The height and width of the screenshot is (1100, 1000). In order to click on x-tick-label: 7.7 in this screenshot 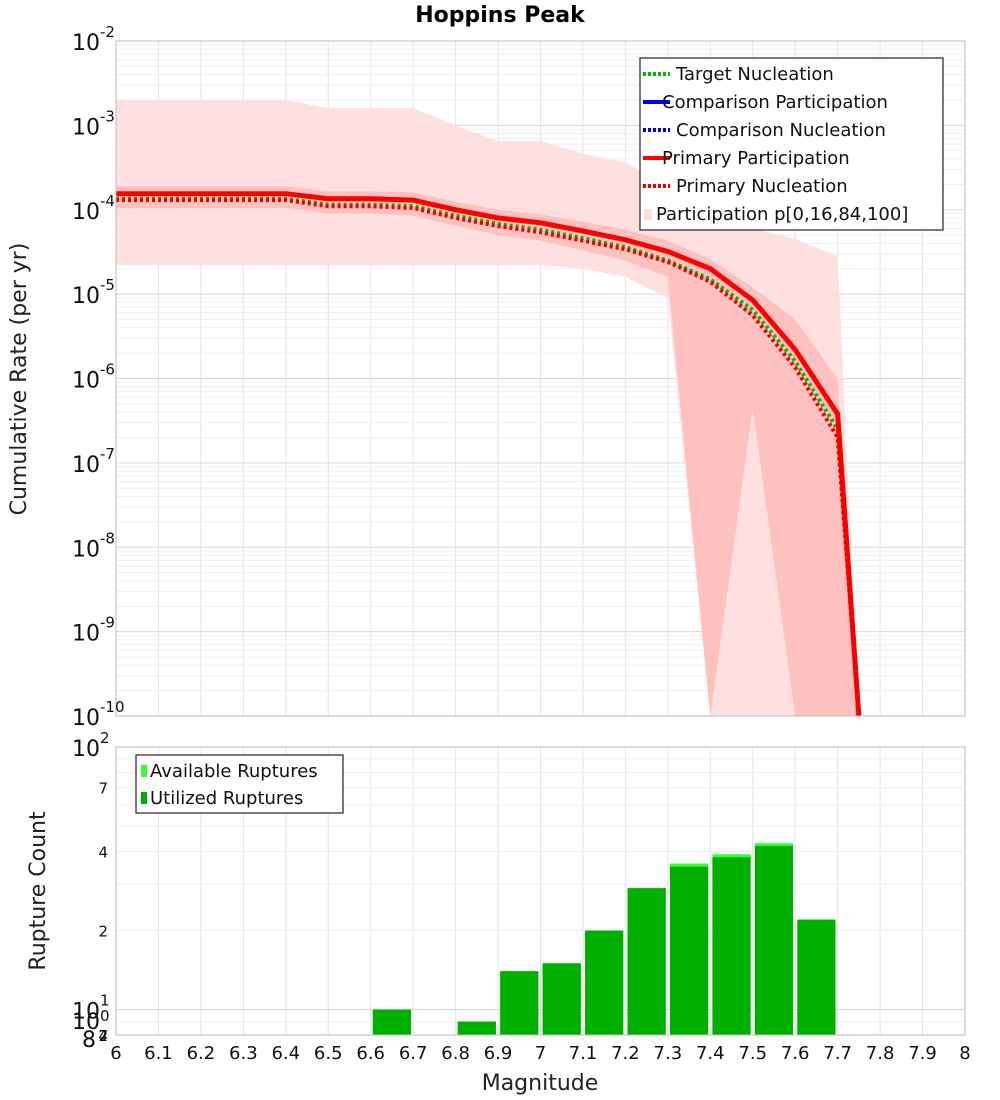, I will do `click(837, 1053)`.